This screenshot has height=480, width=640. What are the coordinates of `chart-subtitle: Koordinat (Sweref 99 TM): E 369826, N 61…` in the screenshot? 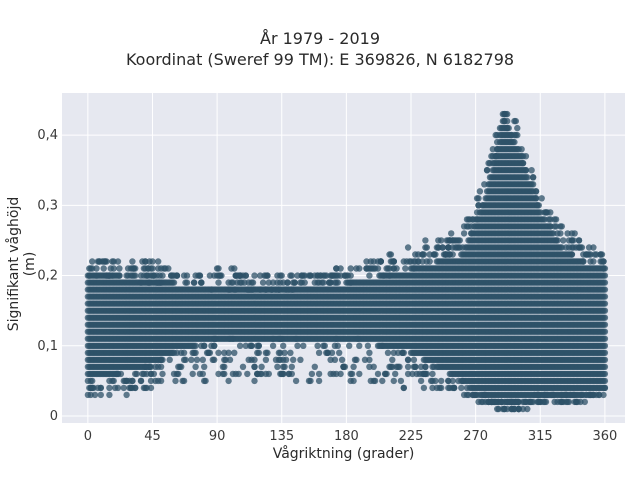 It's located at (320, 59).